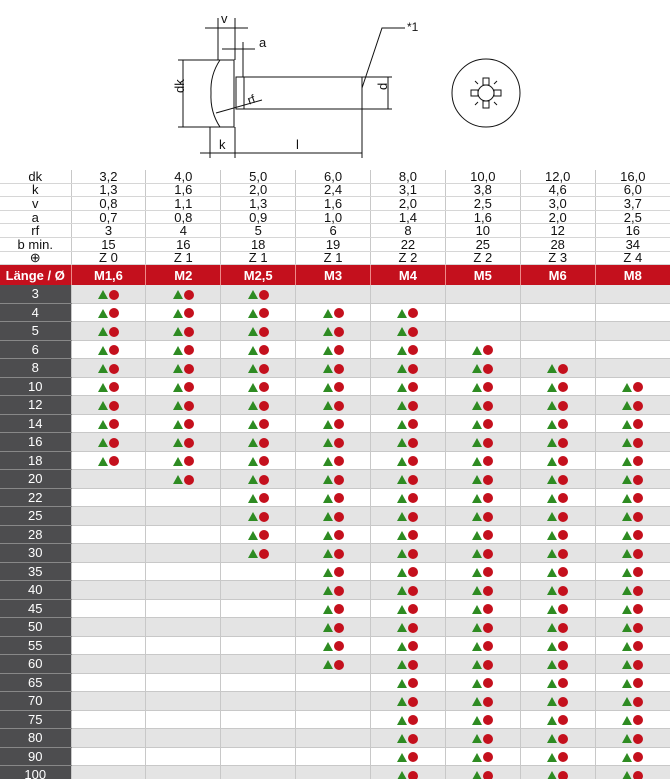 The image size is (670, 779). Describe the element at coordinates (482, 244) in the screenshot. I see `spec-value: 25` at that location.